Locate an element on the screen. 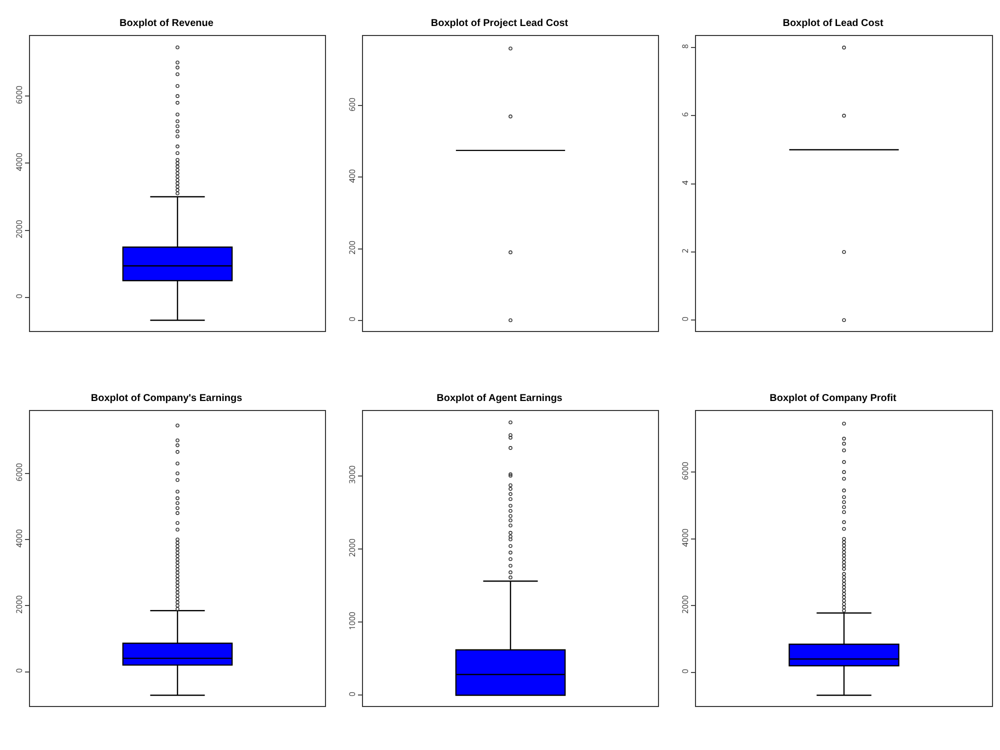 This screenshot has height=750, width=1000. chart-title: Boxplot of Company's Earnings is located at coordinates (166, 398).